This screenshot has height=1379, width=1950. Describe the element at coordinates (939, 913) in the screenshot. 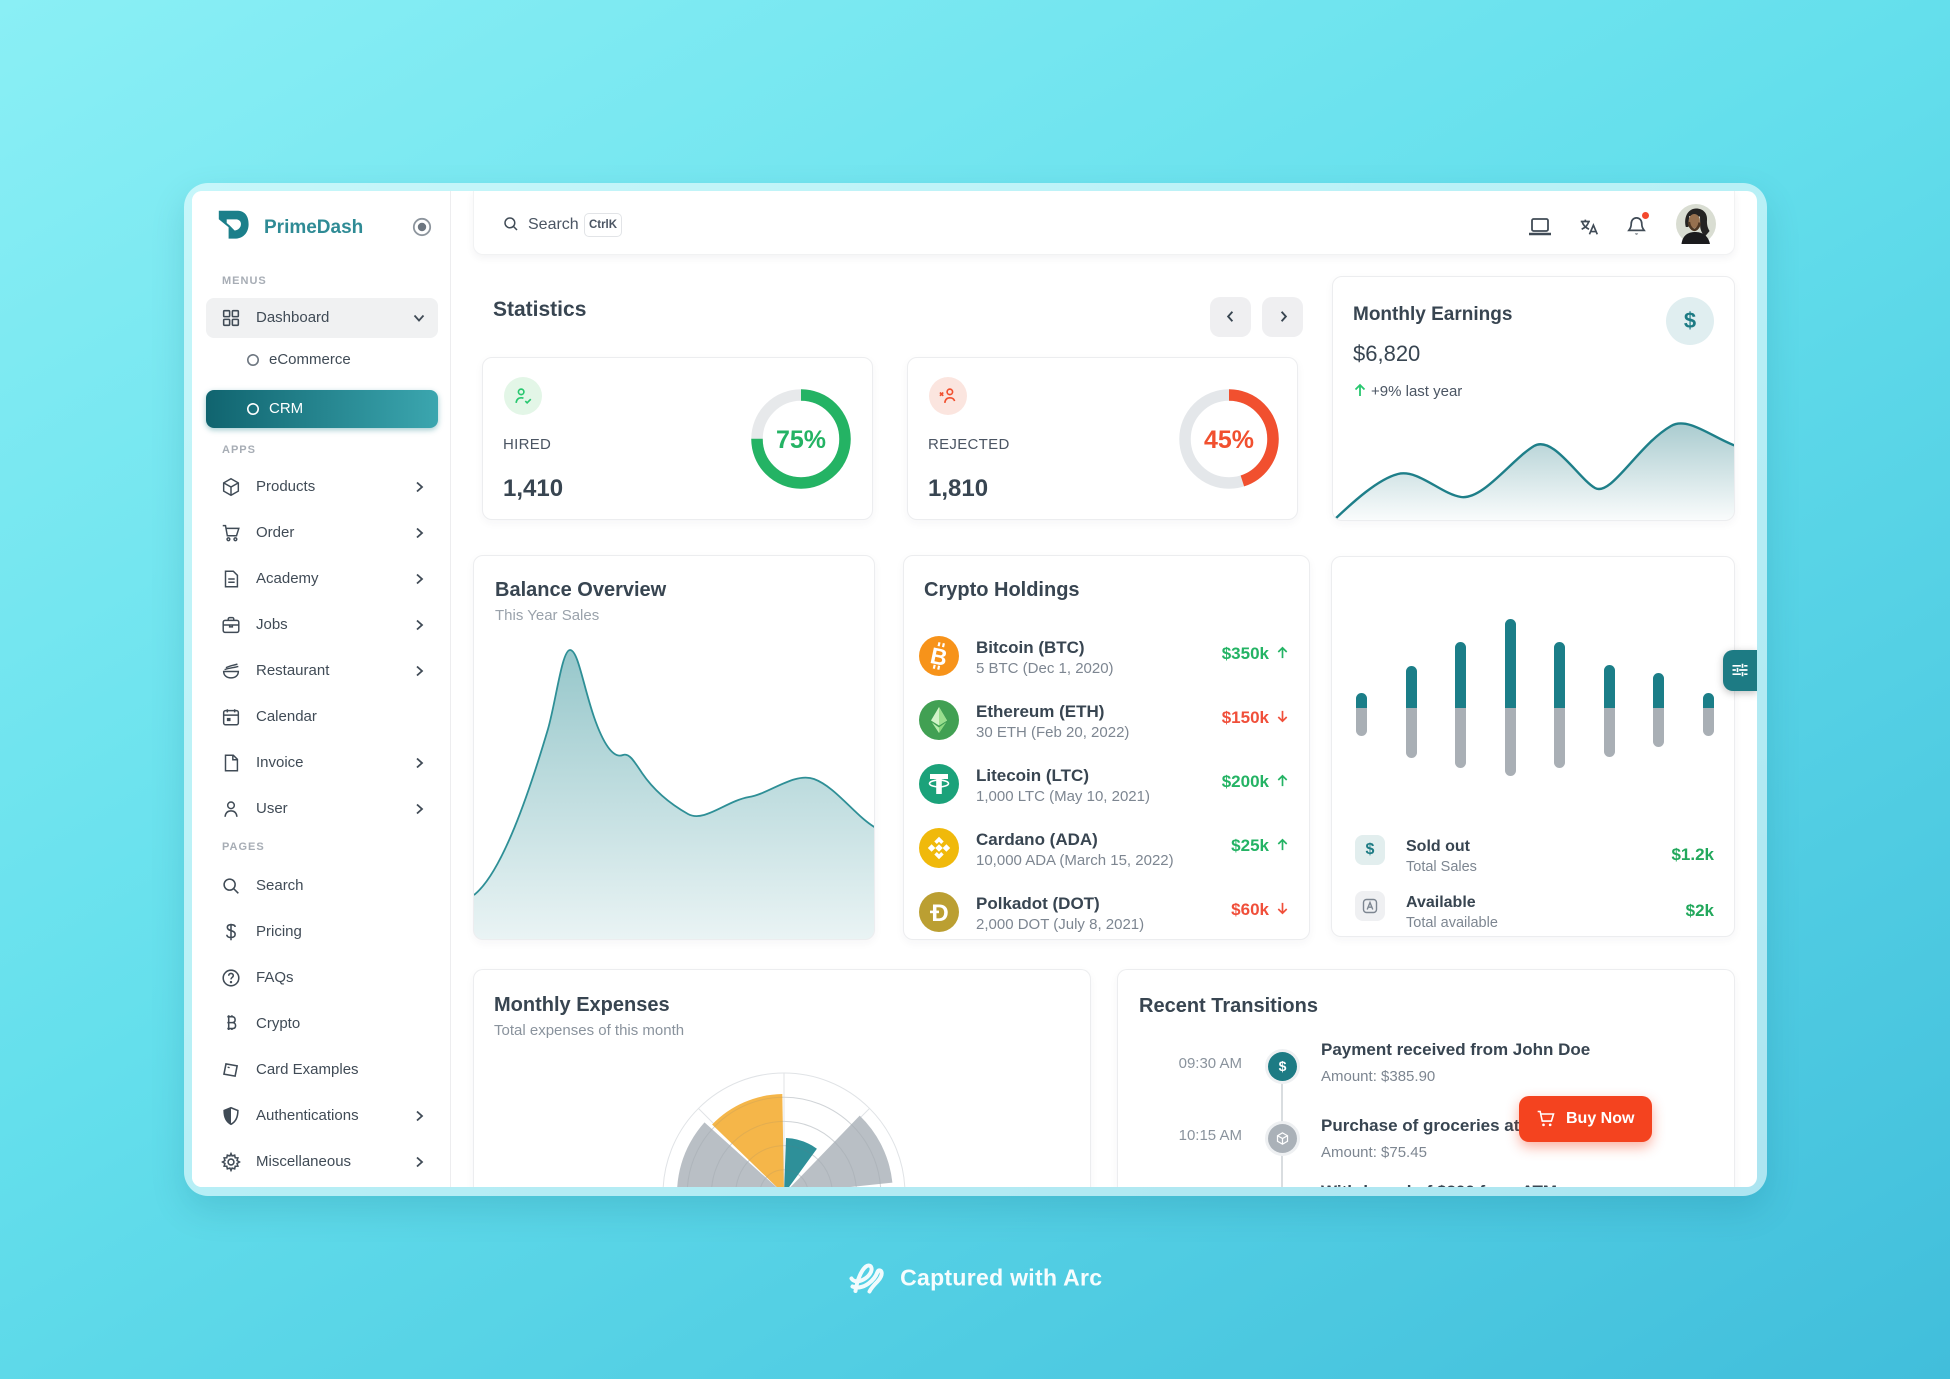

I see `svg-text: D` at that location.